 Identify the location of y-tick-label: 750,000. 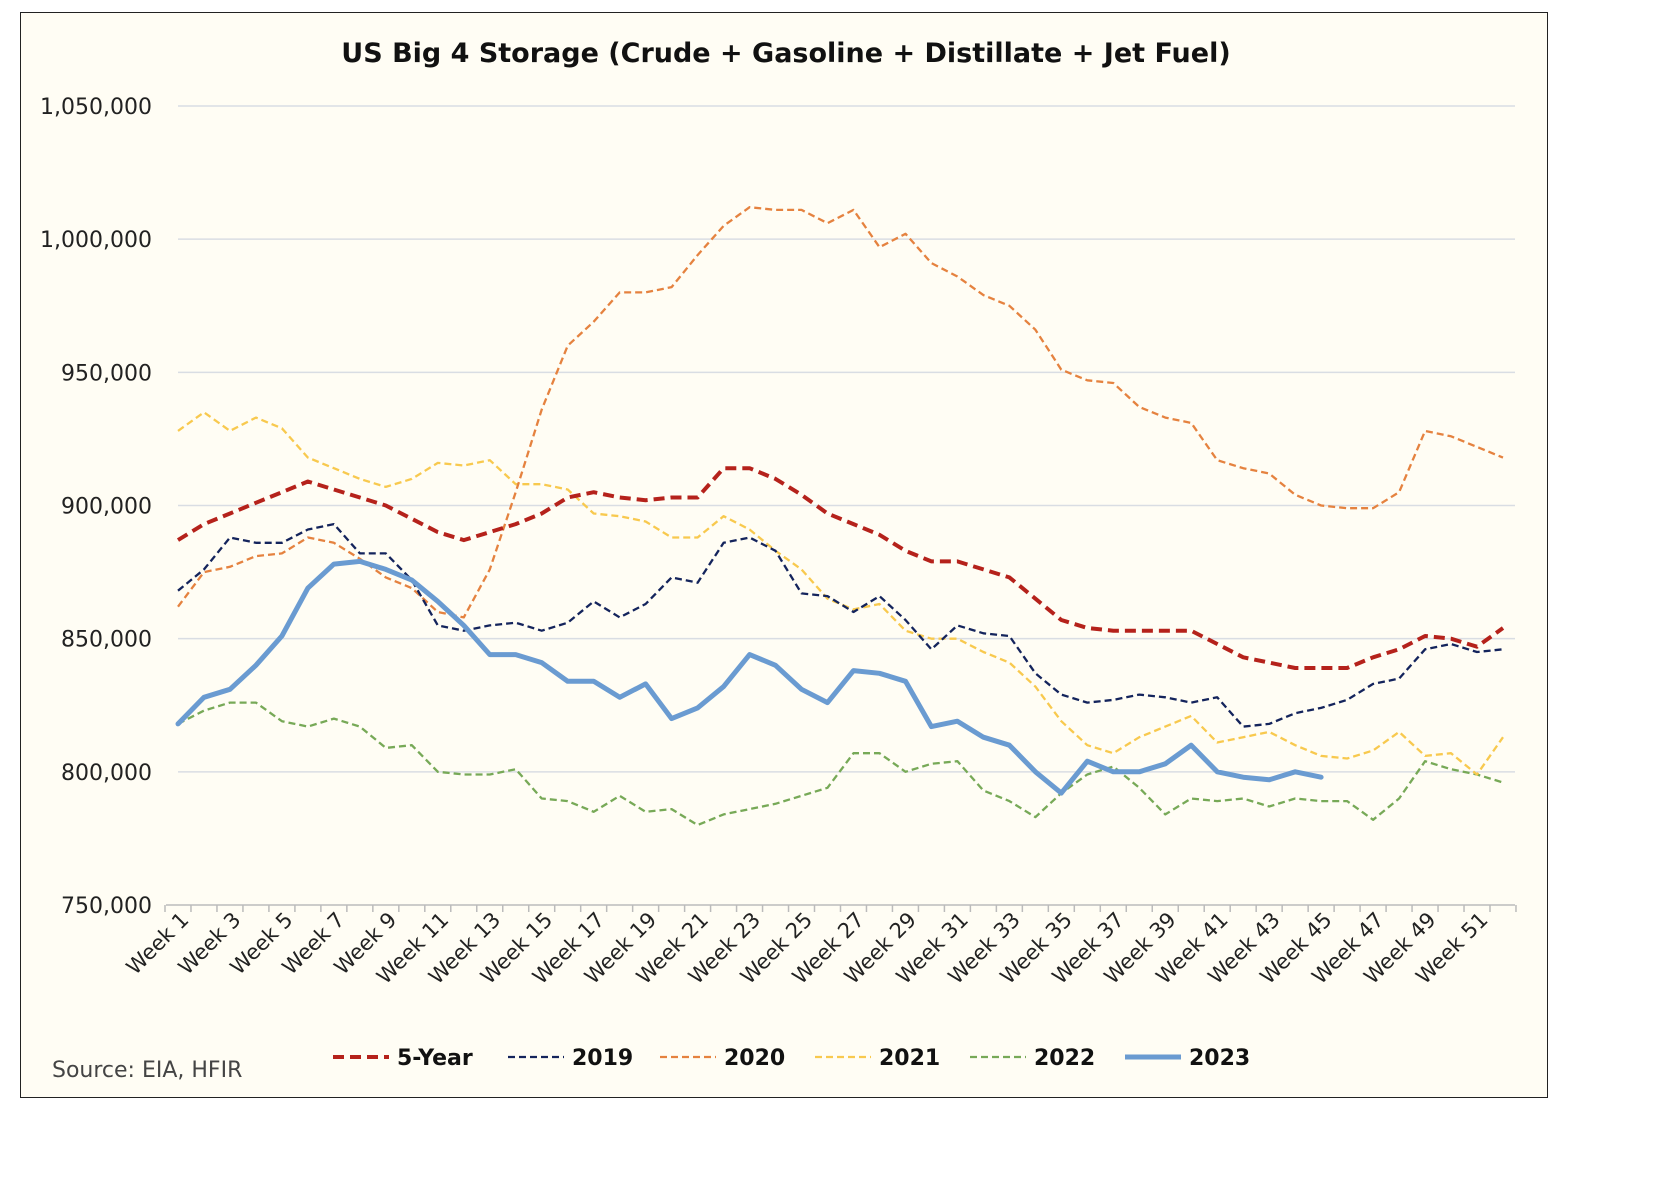
(106, 906).